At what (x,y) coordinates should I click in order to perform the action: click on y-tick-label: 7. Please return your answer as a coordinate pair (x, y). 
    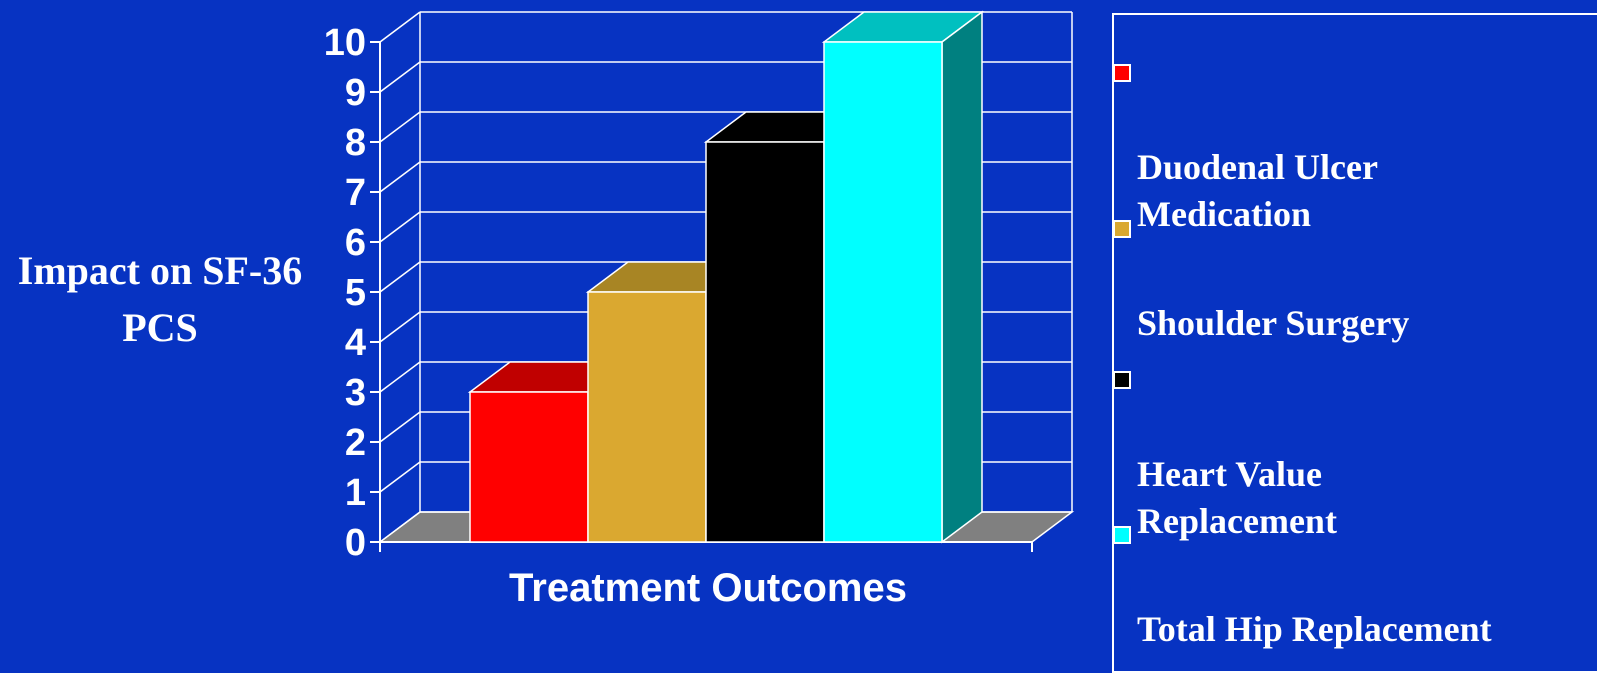
    Looking at the image, I should click on (355, 193).